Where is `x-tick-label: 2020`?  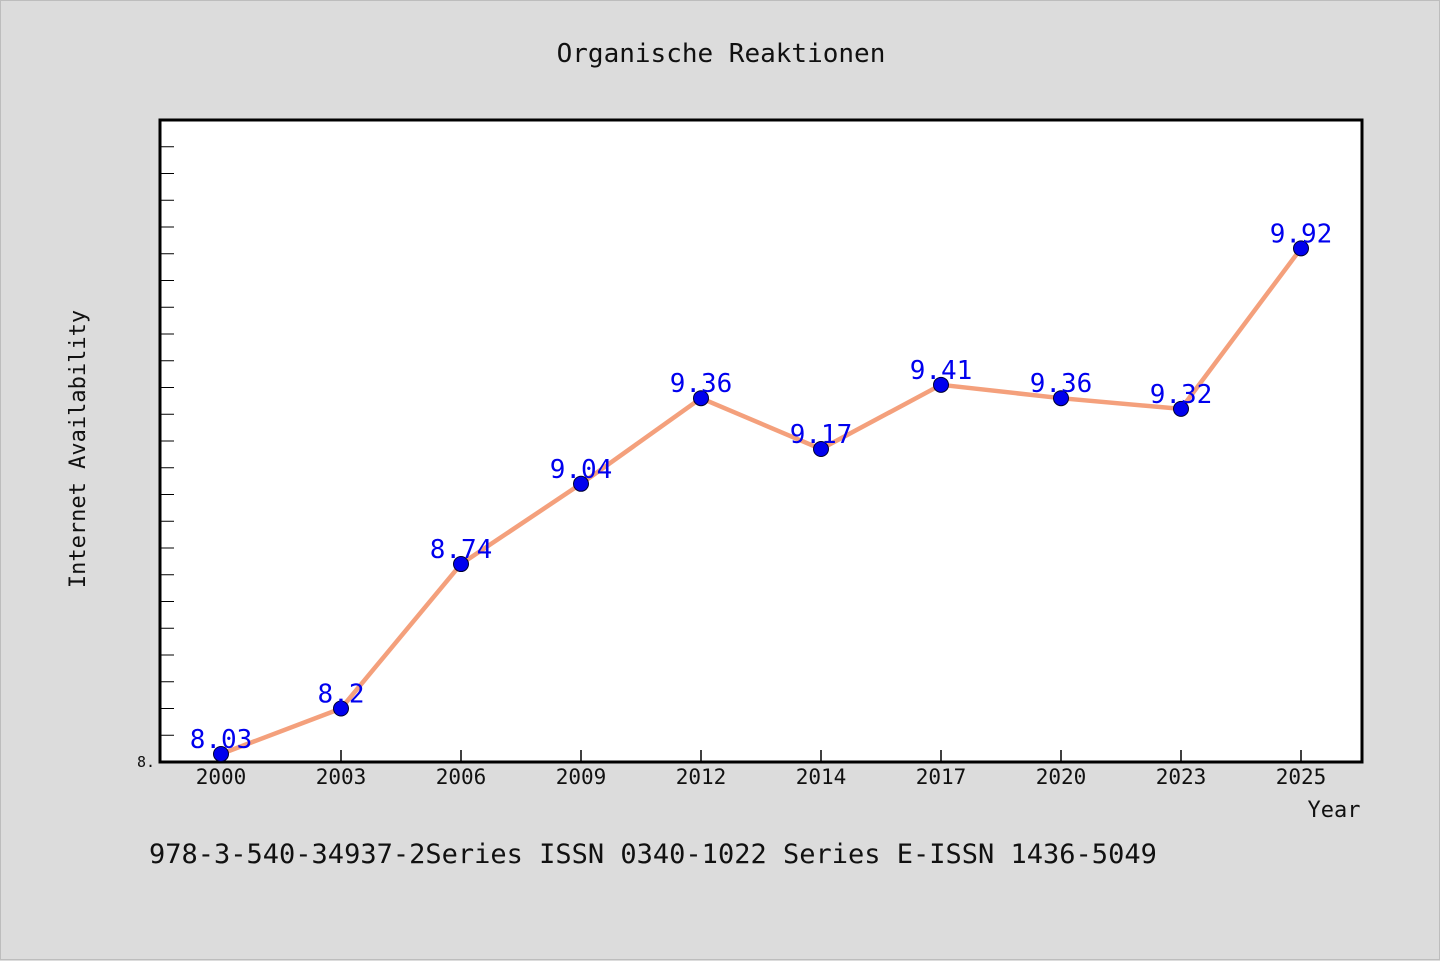
x-tick-label: 2020 is located at coordinates (1061, 777).